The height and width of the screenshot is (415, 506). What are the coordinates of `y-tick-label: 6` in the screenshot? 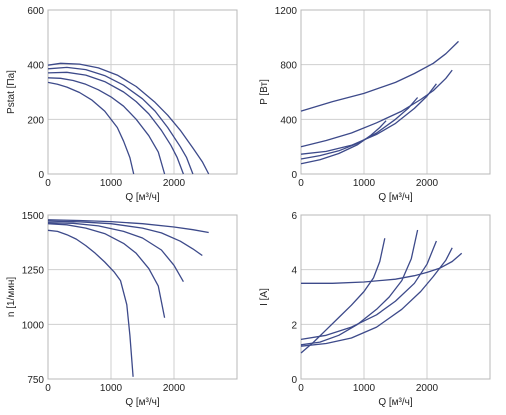 It's located at (294, 216).